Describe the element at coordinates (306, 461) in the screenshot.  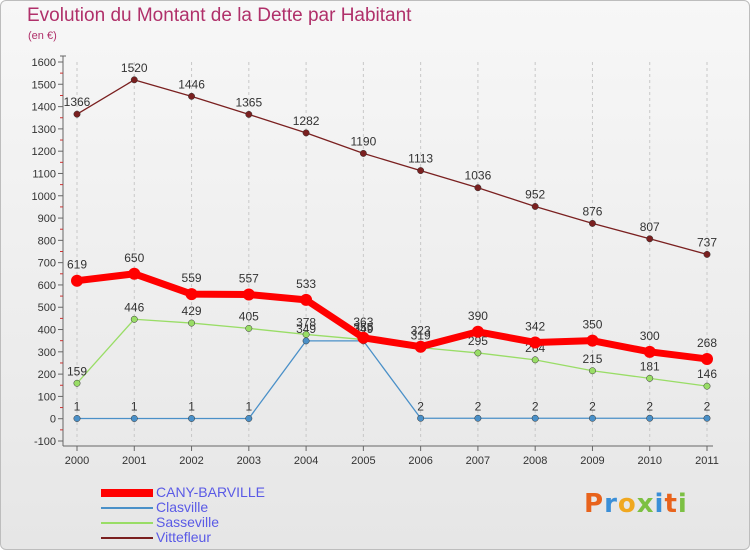
I see `x-tick-label: 2004` at that location.